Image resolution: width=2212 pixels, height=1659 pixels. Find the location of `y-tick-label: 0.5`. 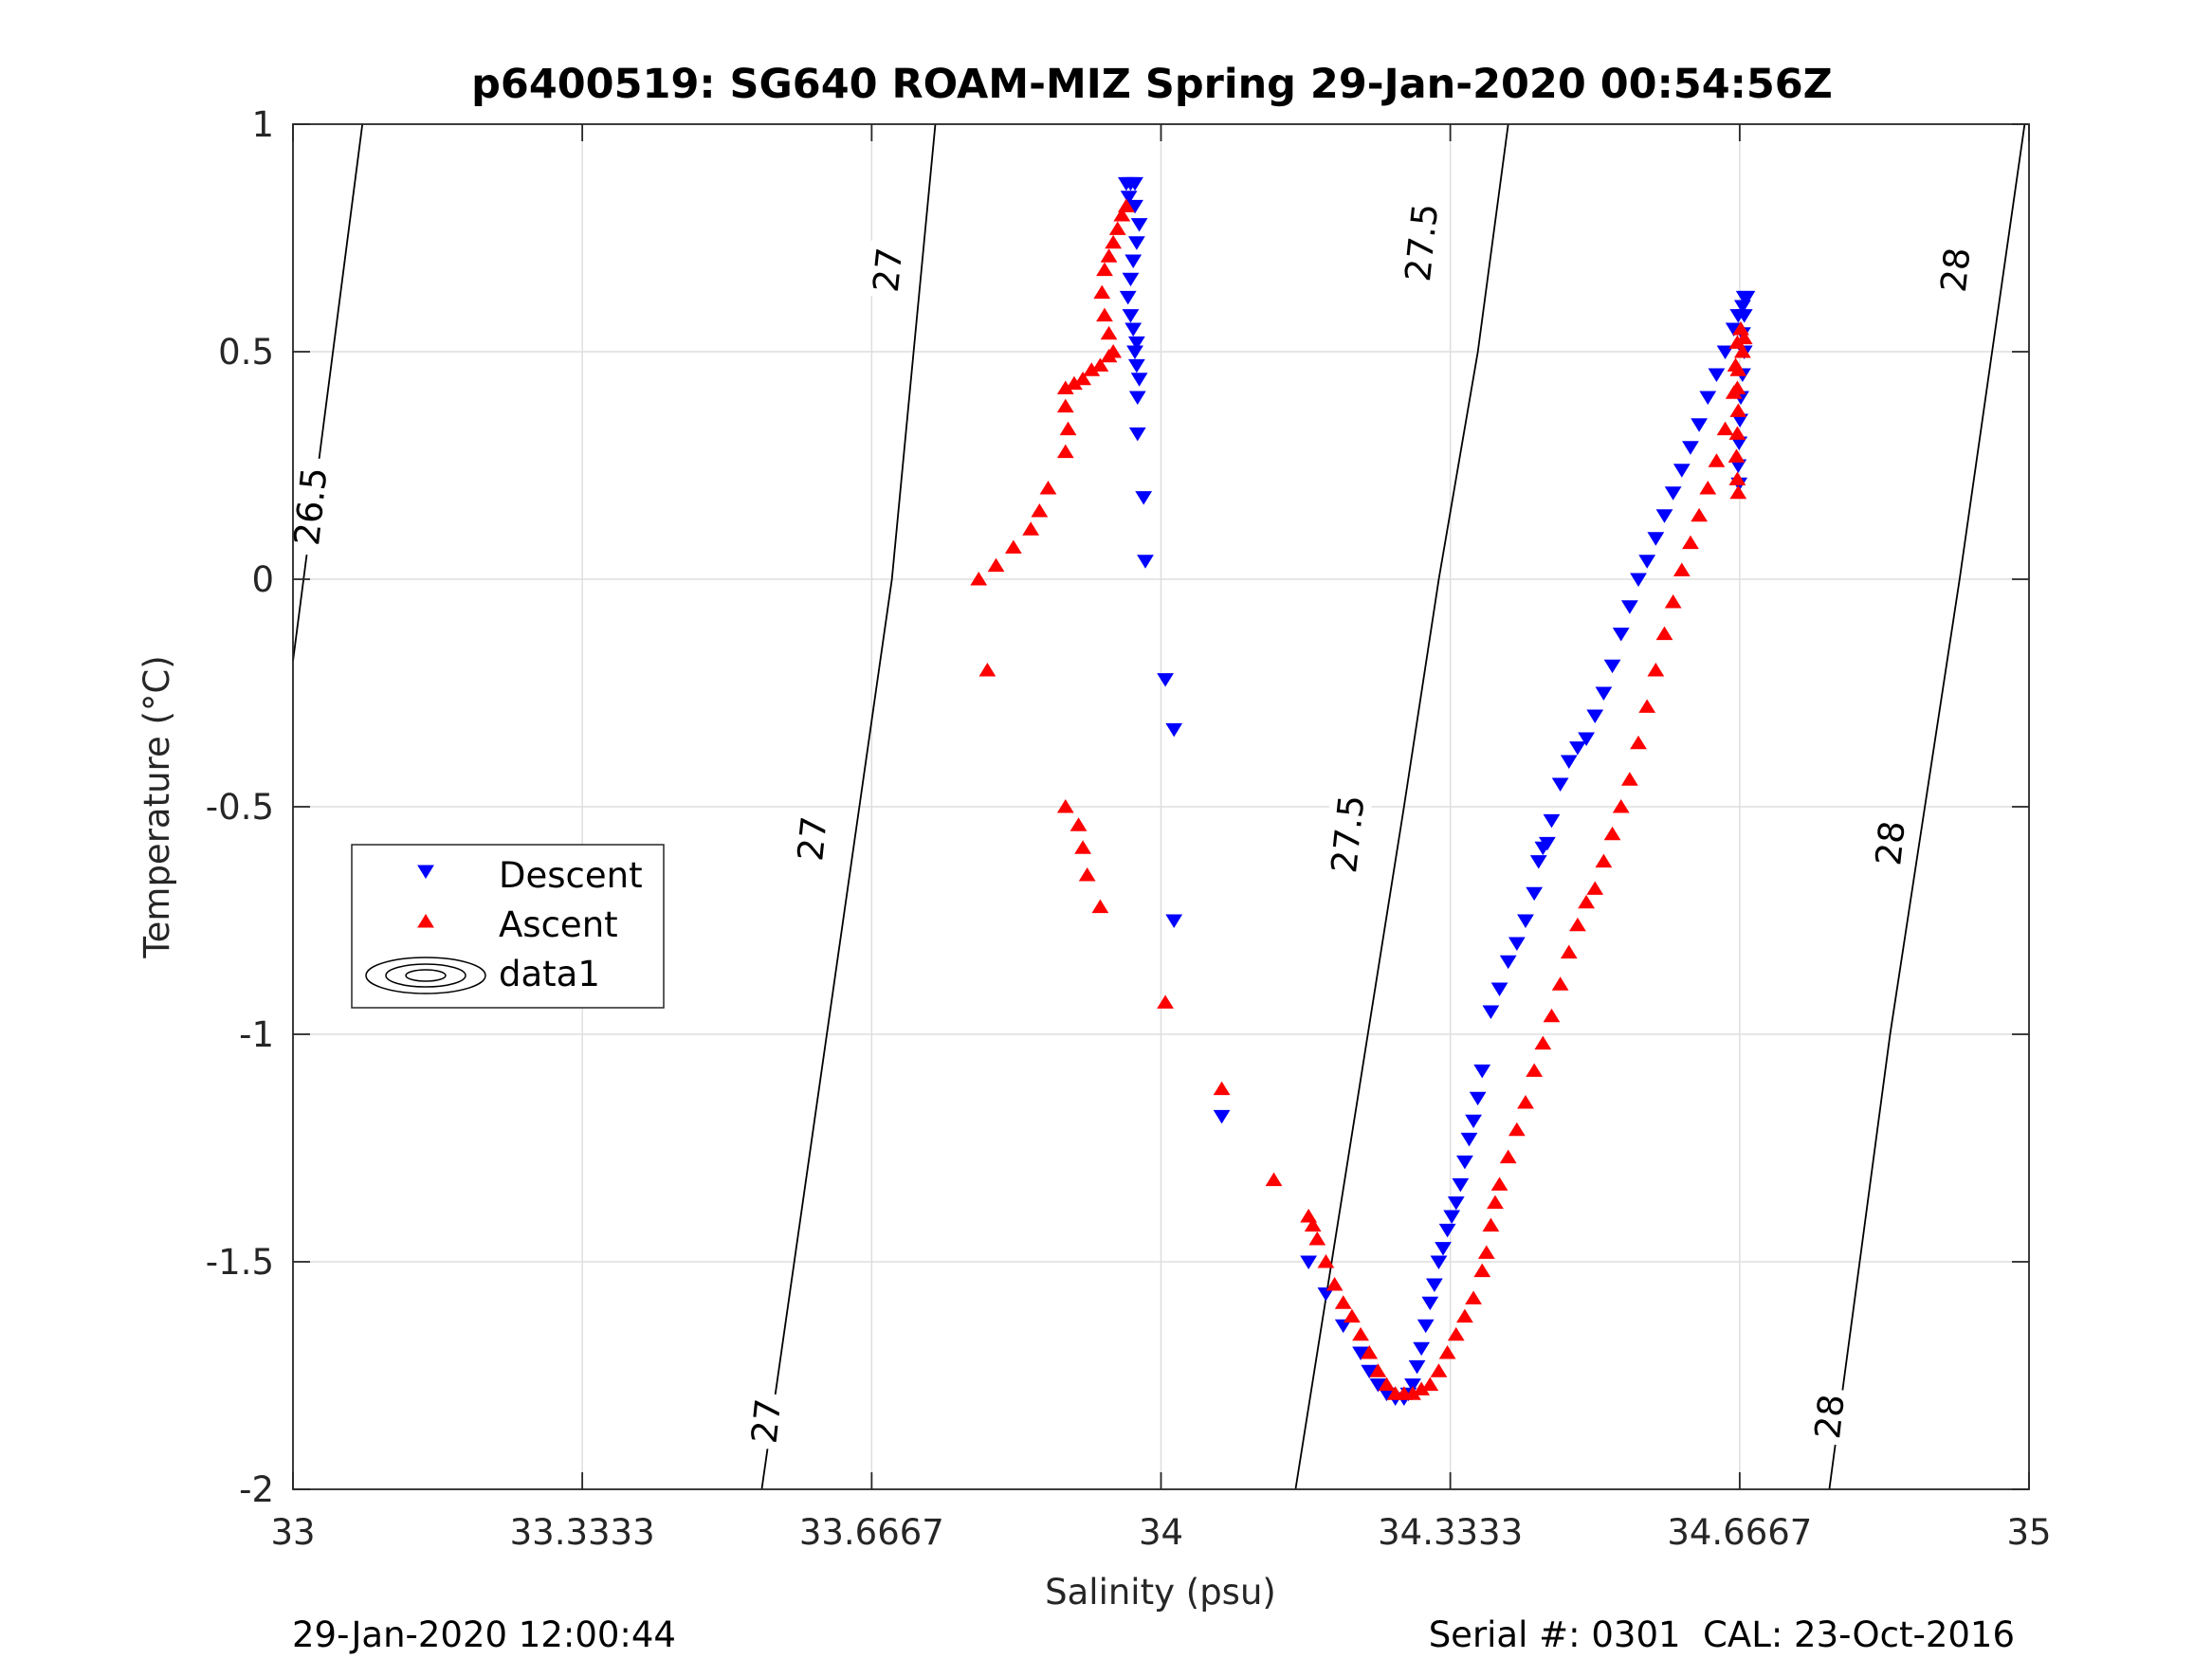

y-tick-label: 0.5 is located at coordinates (246, 352).